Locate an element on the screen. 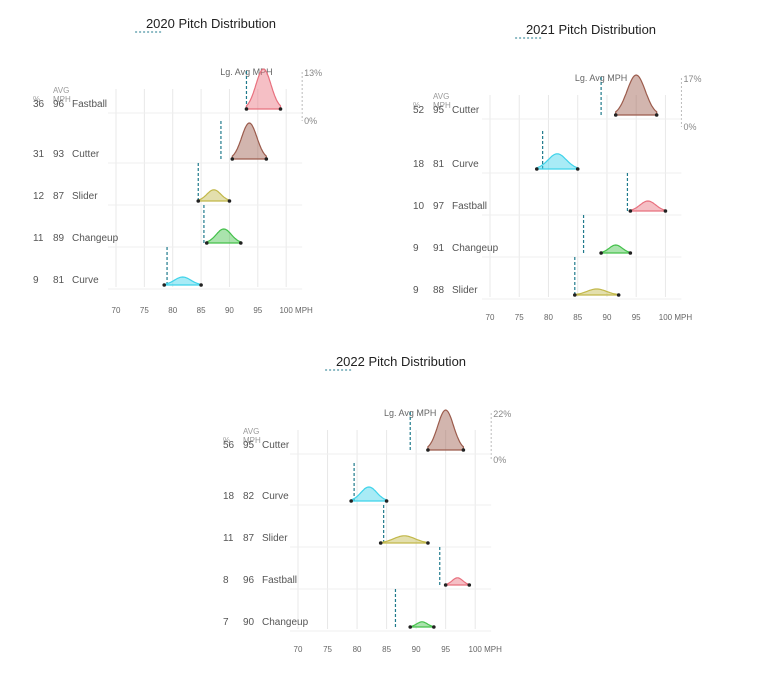 Image resolution: width=758 pixels, height=678 pixels. pitch-avg-mph: 88 is located at coordinates (439, 290).